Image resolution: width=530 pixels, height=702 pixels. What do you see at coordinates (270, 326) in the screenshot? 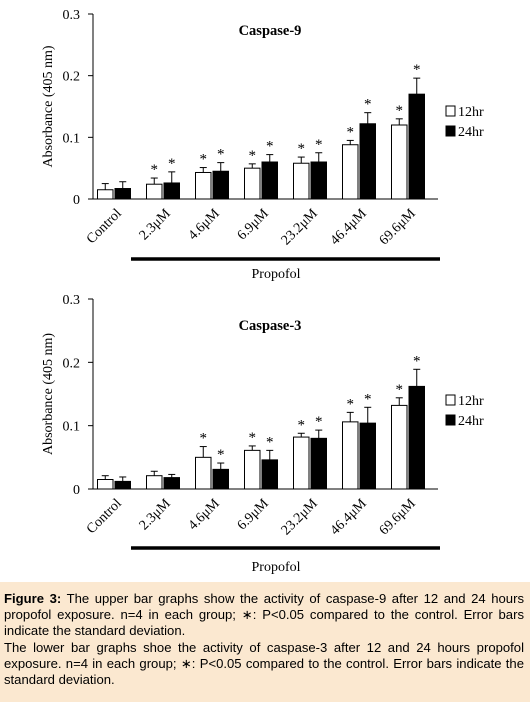
I see `chart-title: Caspase-3` at bounding box center [270, 326].